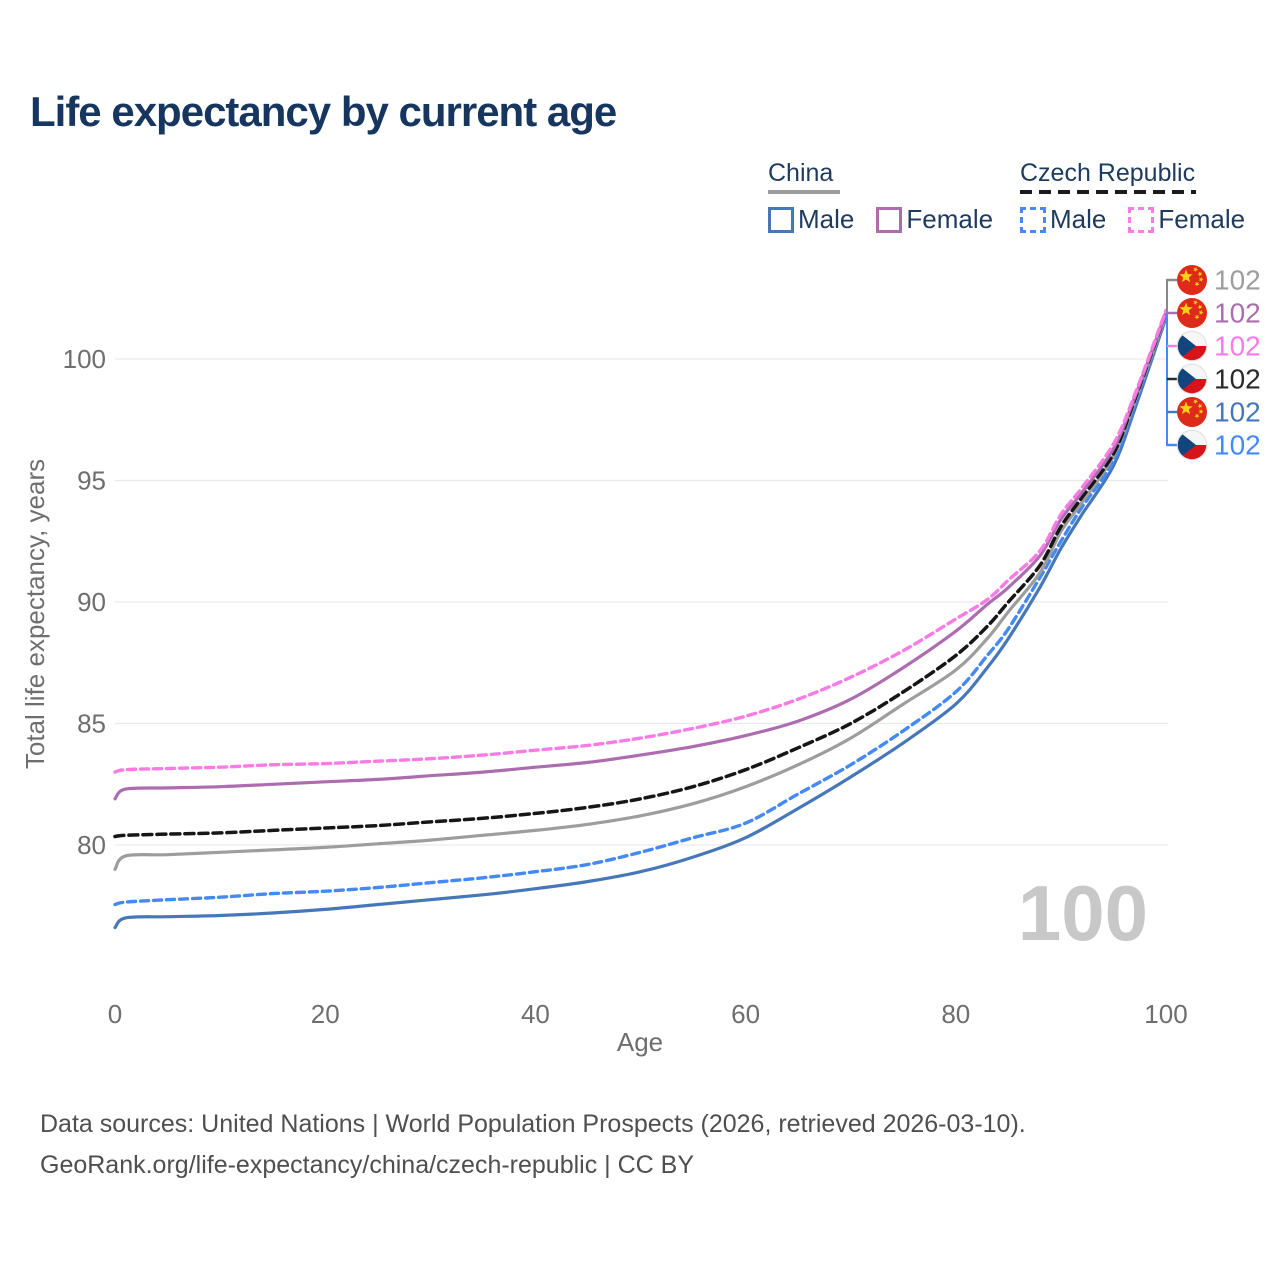 The image size is (1280, 1280). Describe the element at coordinates (781, 219) in the screenshot. I see `legend-swatch-china-male` at that location.